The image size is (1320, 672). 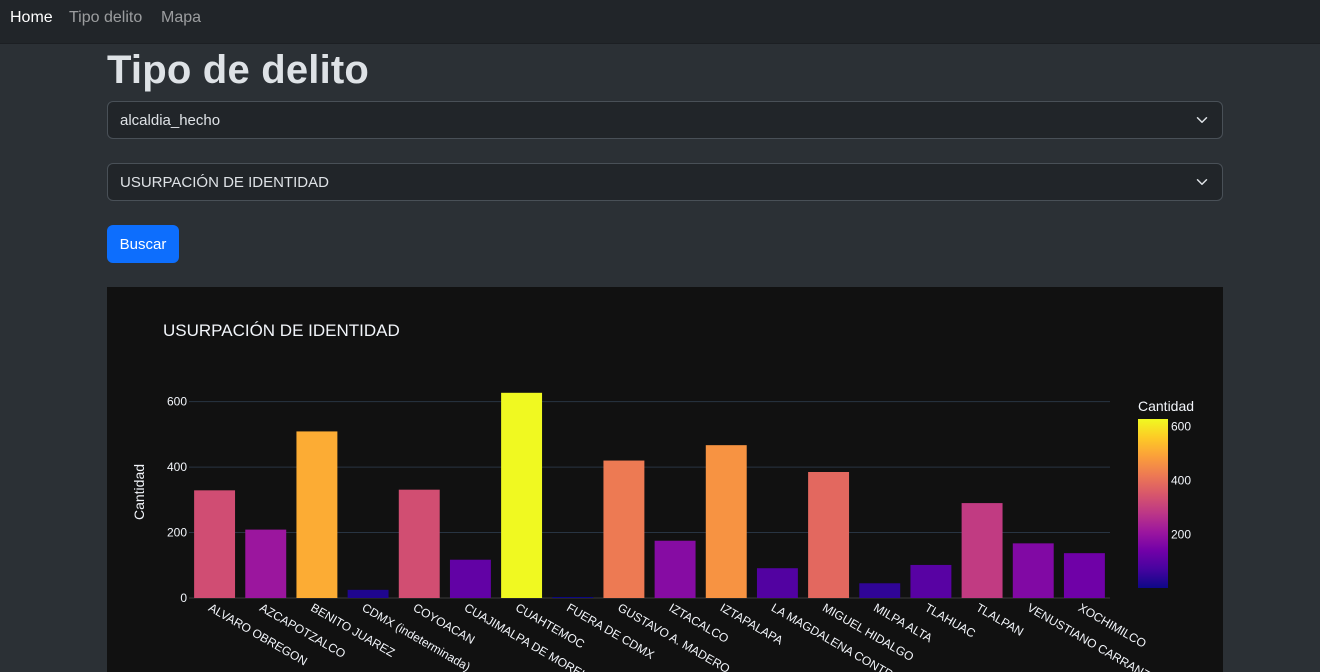 What do you see at coordinates (1153, 503) in the screenshot?
I see `colorbar-gradient` at bounding box center [1153, 503].